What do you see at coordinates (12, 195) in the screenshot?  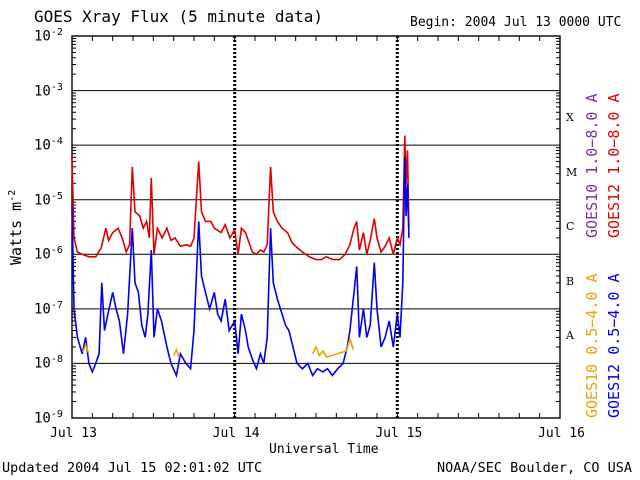 I see `y-axis-label-exponent: -2` at bounding box center [12, 195].